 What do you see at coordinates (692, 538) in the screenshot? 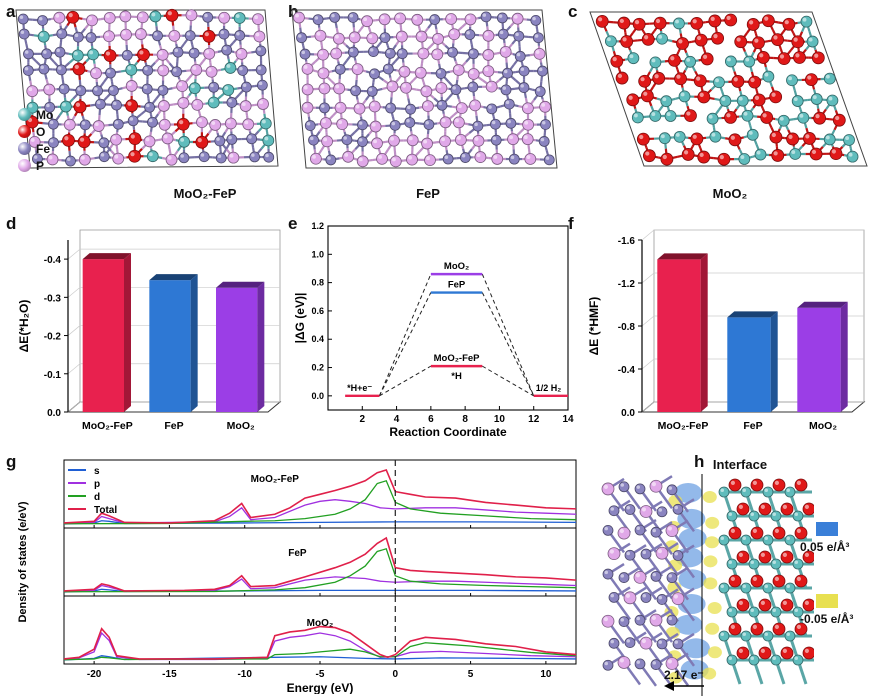
I see `charge-accumulation-blob` at bounding box center [692, 538].